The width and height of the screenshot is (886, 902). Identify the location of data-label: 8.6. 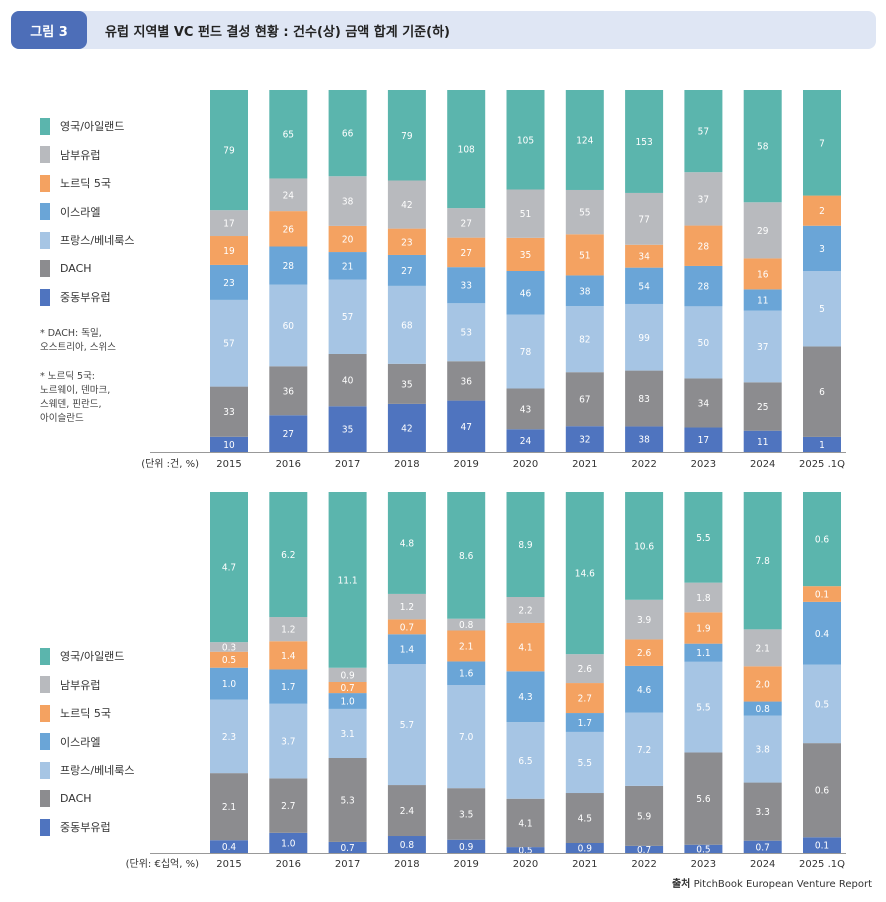
(466, 556).